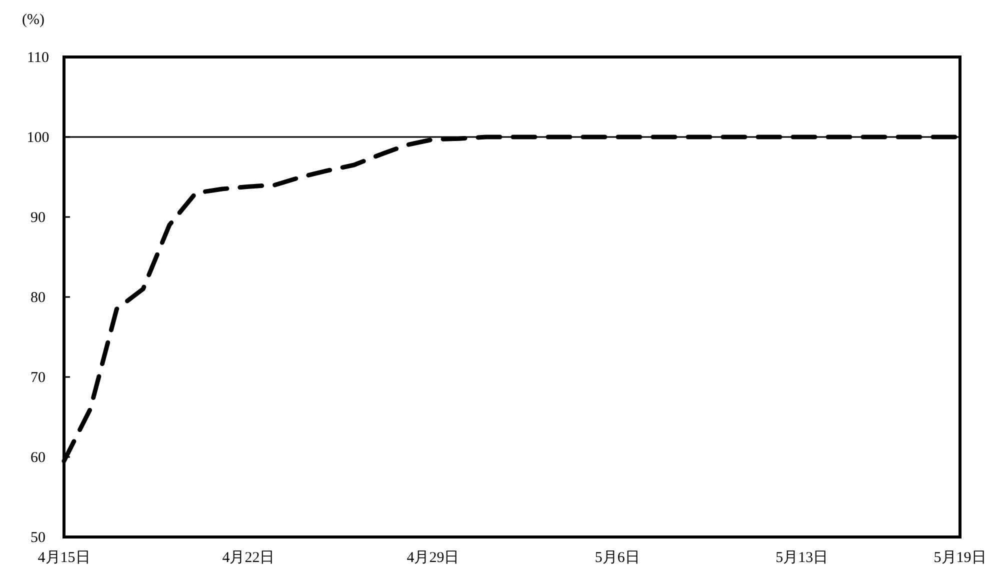 The width and height of the screenshot is (997, 575). I want to click on y-tick-label: 50, so click(38, 538).